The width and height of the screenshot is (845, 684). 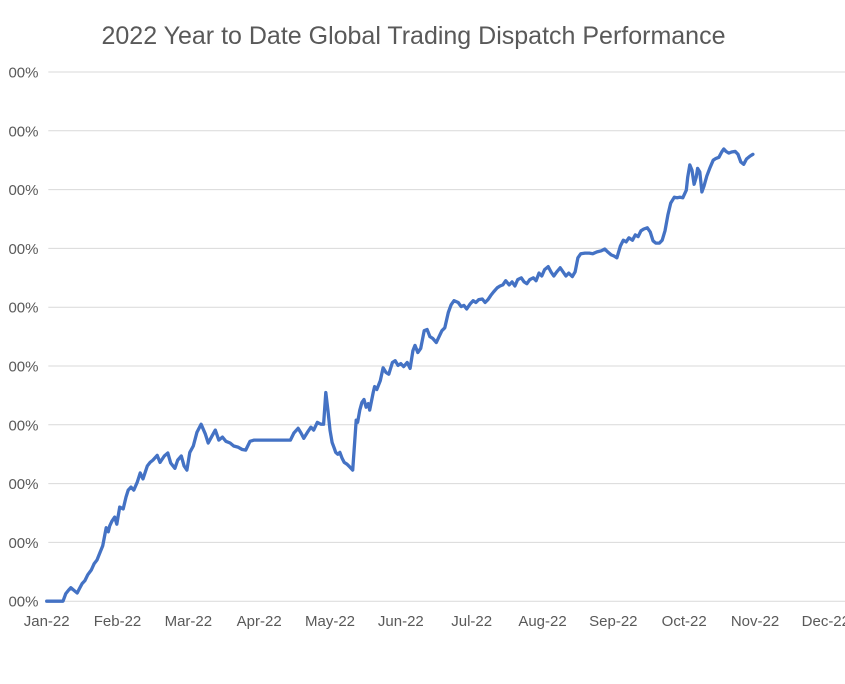 What do you see at coordinates (118, 621) in the screenshot?
I see `x-axis-tick-label: Feb-22` at bounding box center [118, 621].